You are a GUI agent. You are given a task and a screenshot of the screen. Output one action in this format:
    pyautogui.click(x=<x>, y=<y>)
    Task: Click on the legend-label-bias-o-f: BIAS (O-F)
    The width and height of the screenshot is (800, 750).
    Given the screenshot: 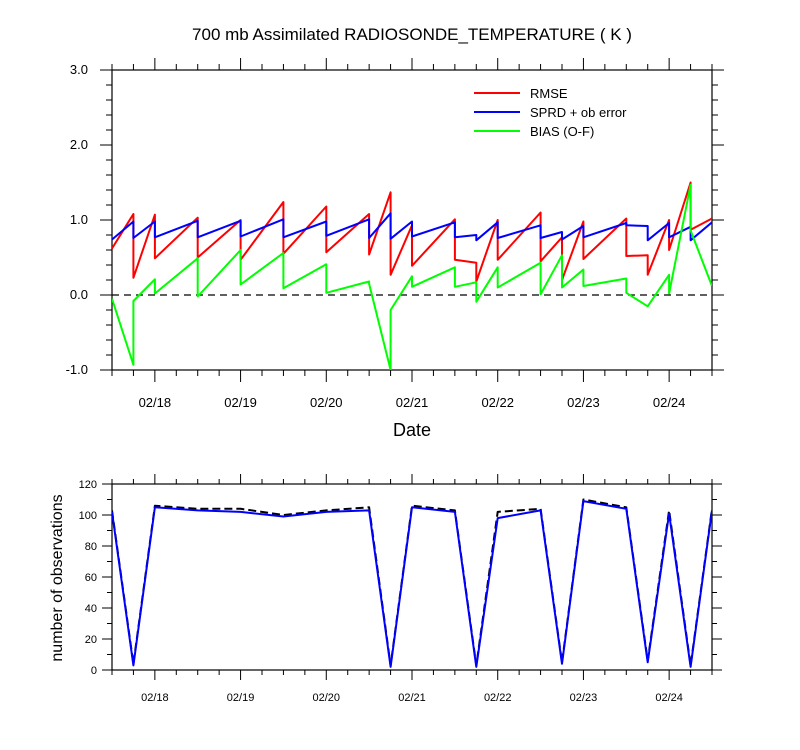 What is the action you would take?
    pyautogui.click(x=562, y=131)
    